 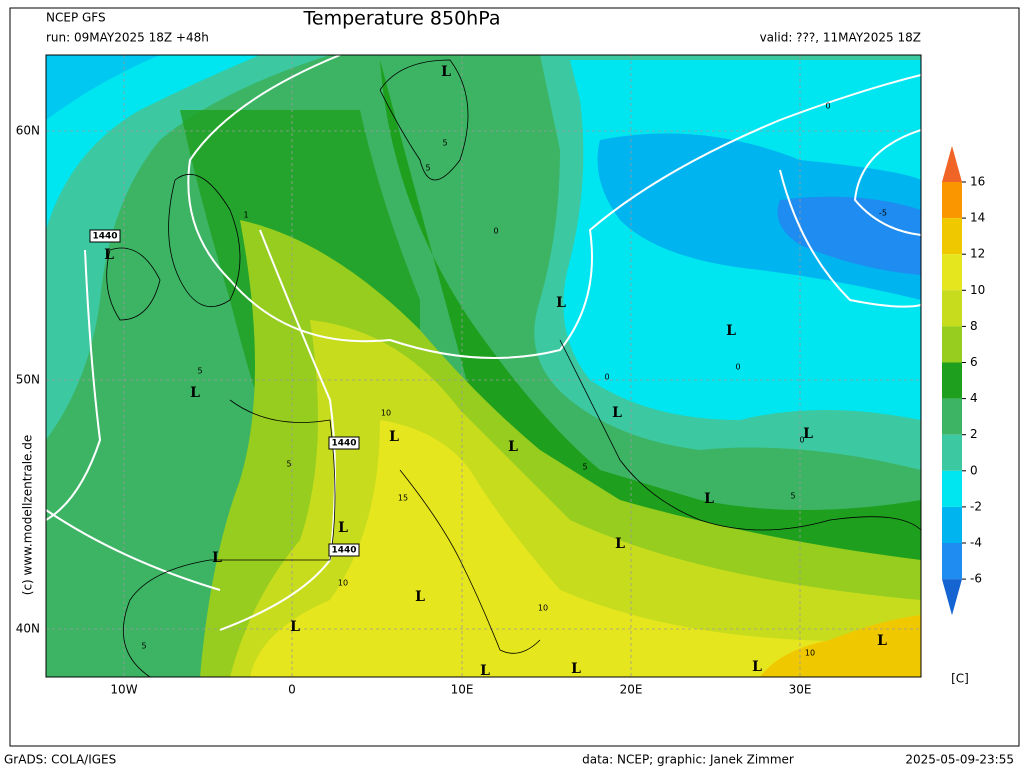 What do you see at coordinates (976, 543) in the screenshot?
I see `colorbar-label: -4` at bounding box center [976, 543].